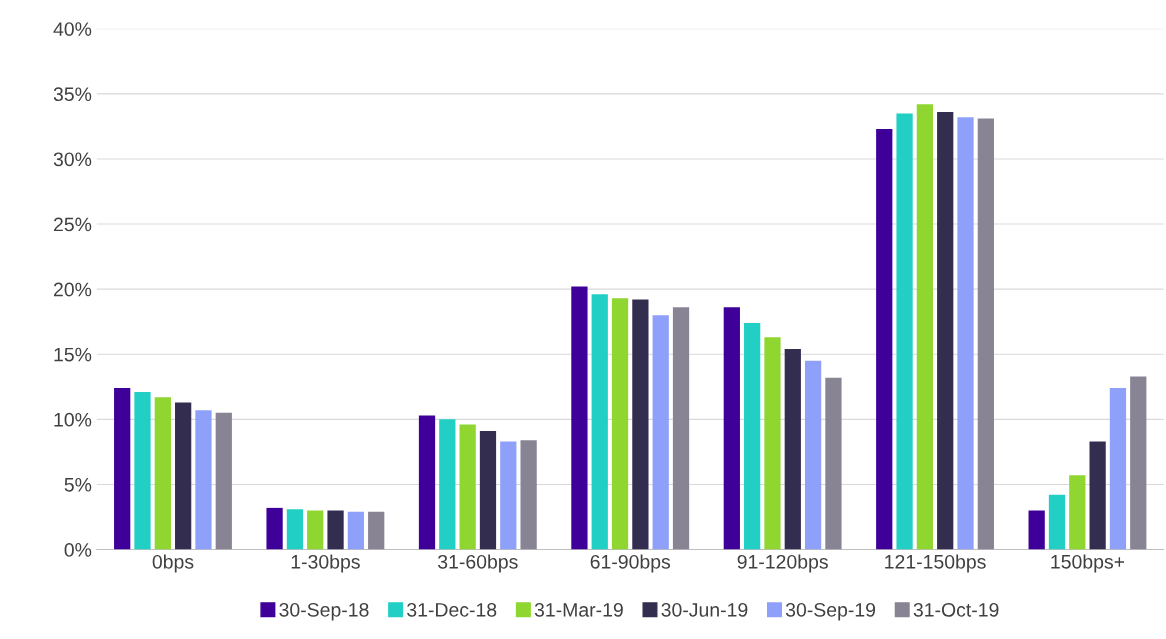 This screenshot has height=639, width=1166. What do you see at coordinates (325, 563) in the screenshot?
I see `x-tick-label: 1-30bps` at bounding box center [325, 563].